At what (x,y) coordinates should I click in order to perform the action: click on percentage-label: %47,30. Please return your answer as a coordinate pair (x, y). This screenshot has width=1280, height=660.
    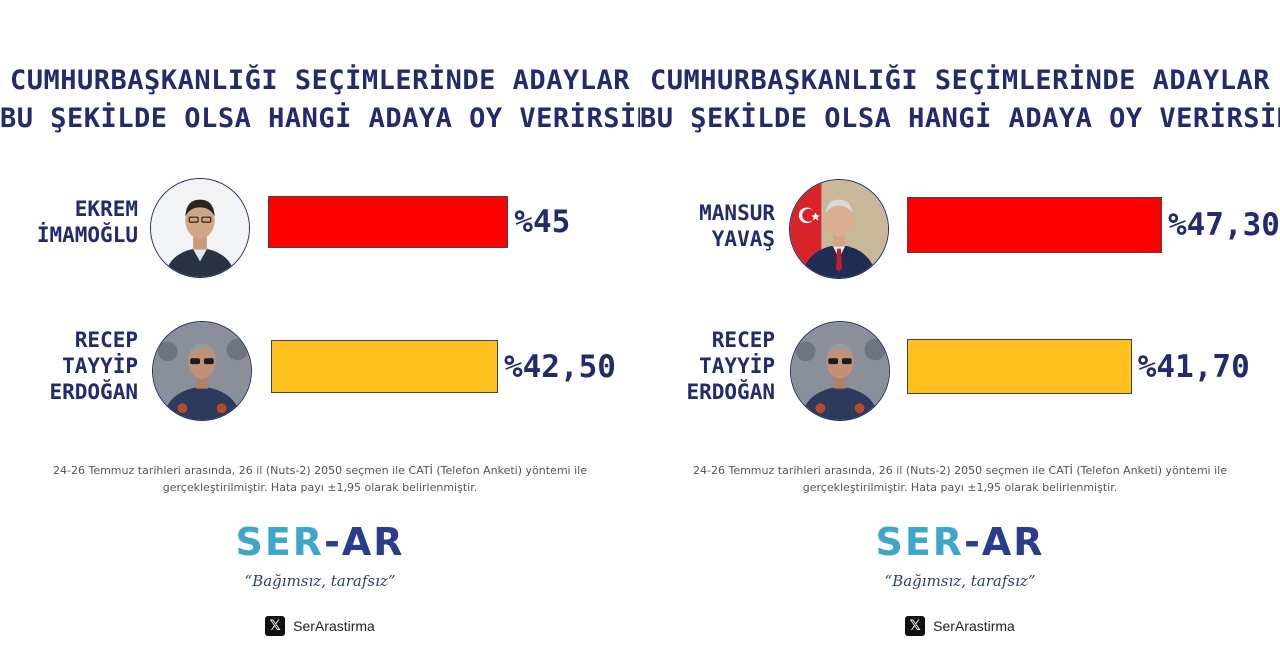
    Looking at the image, I should click on (1223, 225).